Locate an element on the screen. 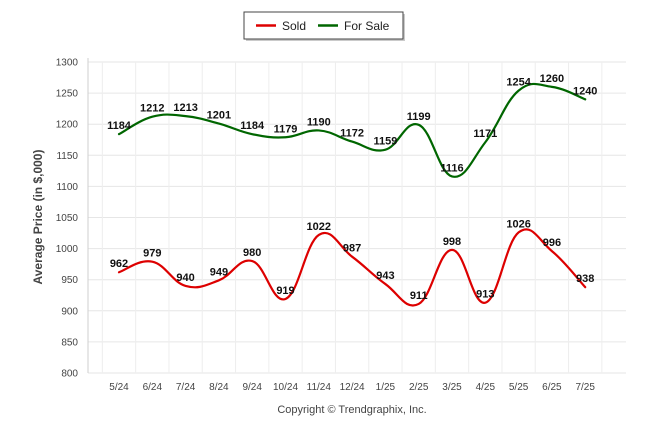 The width and height of the screenshot is (646, 434). sold-data-label: 919 is located at coordinates (285, 291).